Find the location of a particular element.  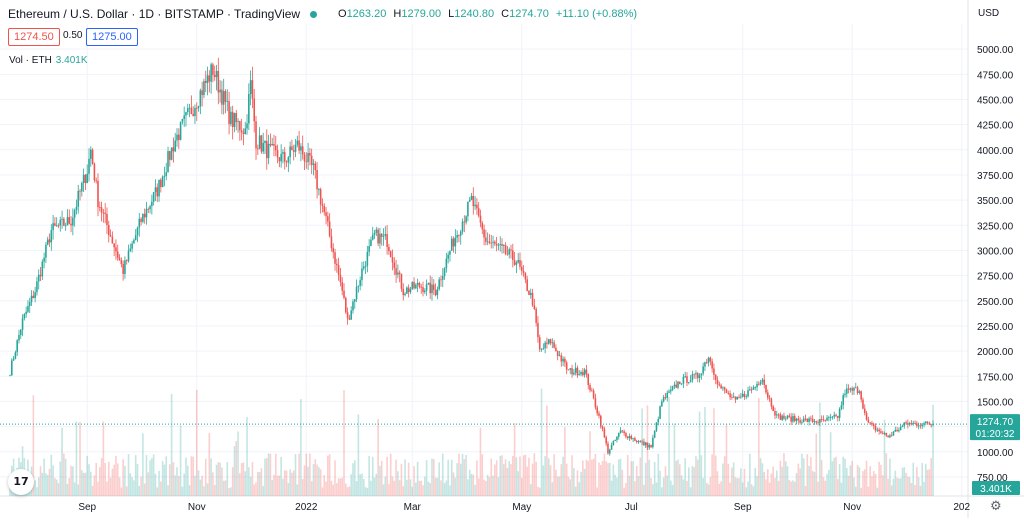

gear-icon: ⚙ is located at coordinates (996, 505).